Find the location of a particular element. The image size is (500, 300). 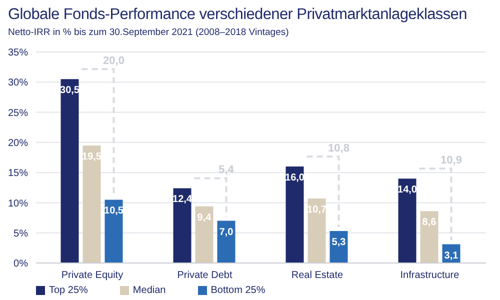

y-tick-label: 35% is located at coordinates (18, 53).